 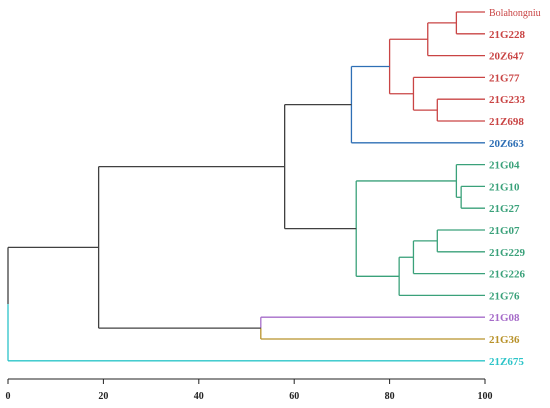 I want to click on x-axis: 0 20 40 60 80 100, so click(x=249, y=390).